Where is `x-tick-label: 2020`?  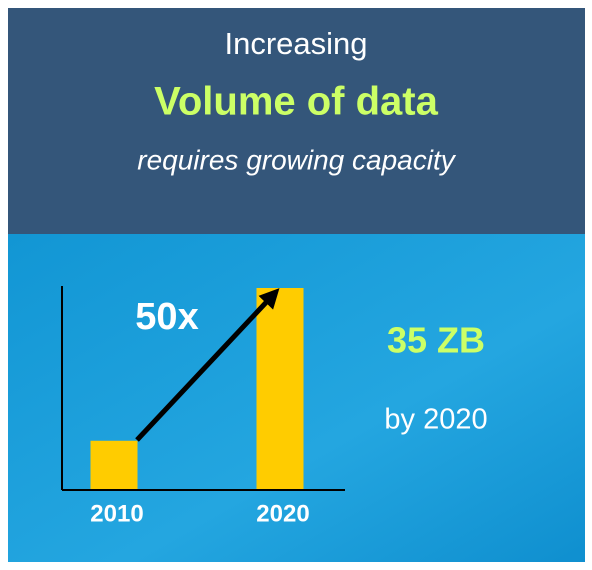
x-tick-label: 2020 is located at coordinates (282, 513).